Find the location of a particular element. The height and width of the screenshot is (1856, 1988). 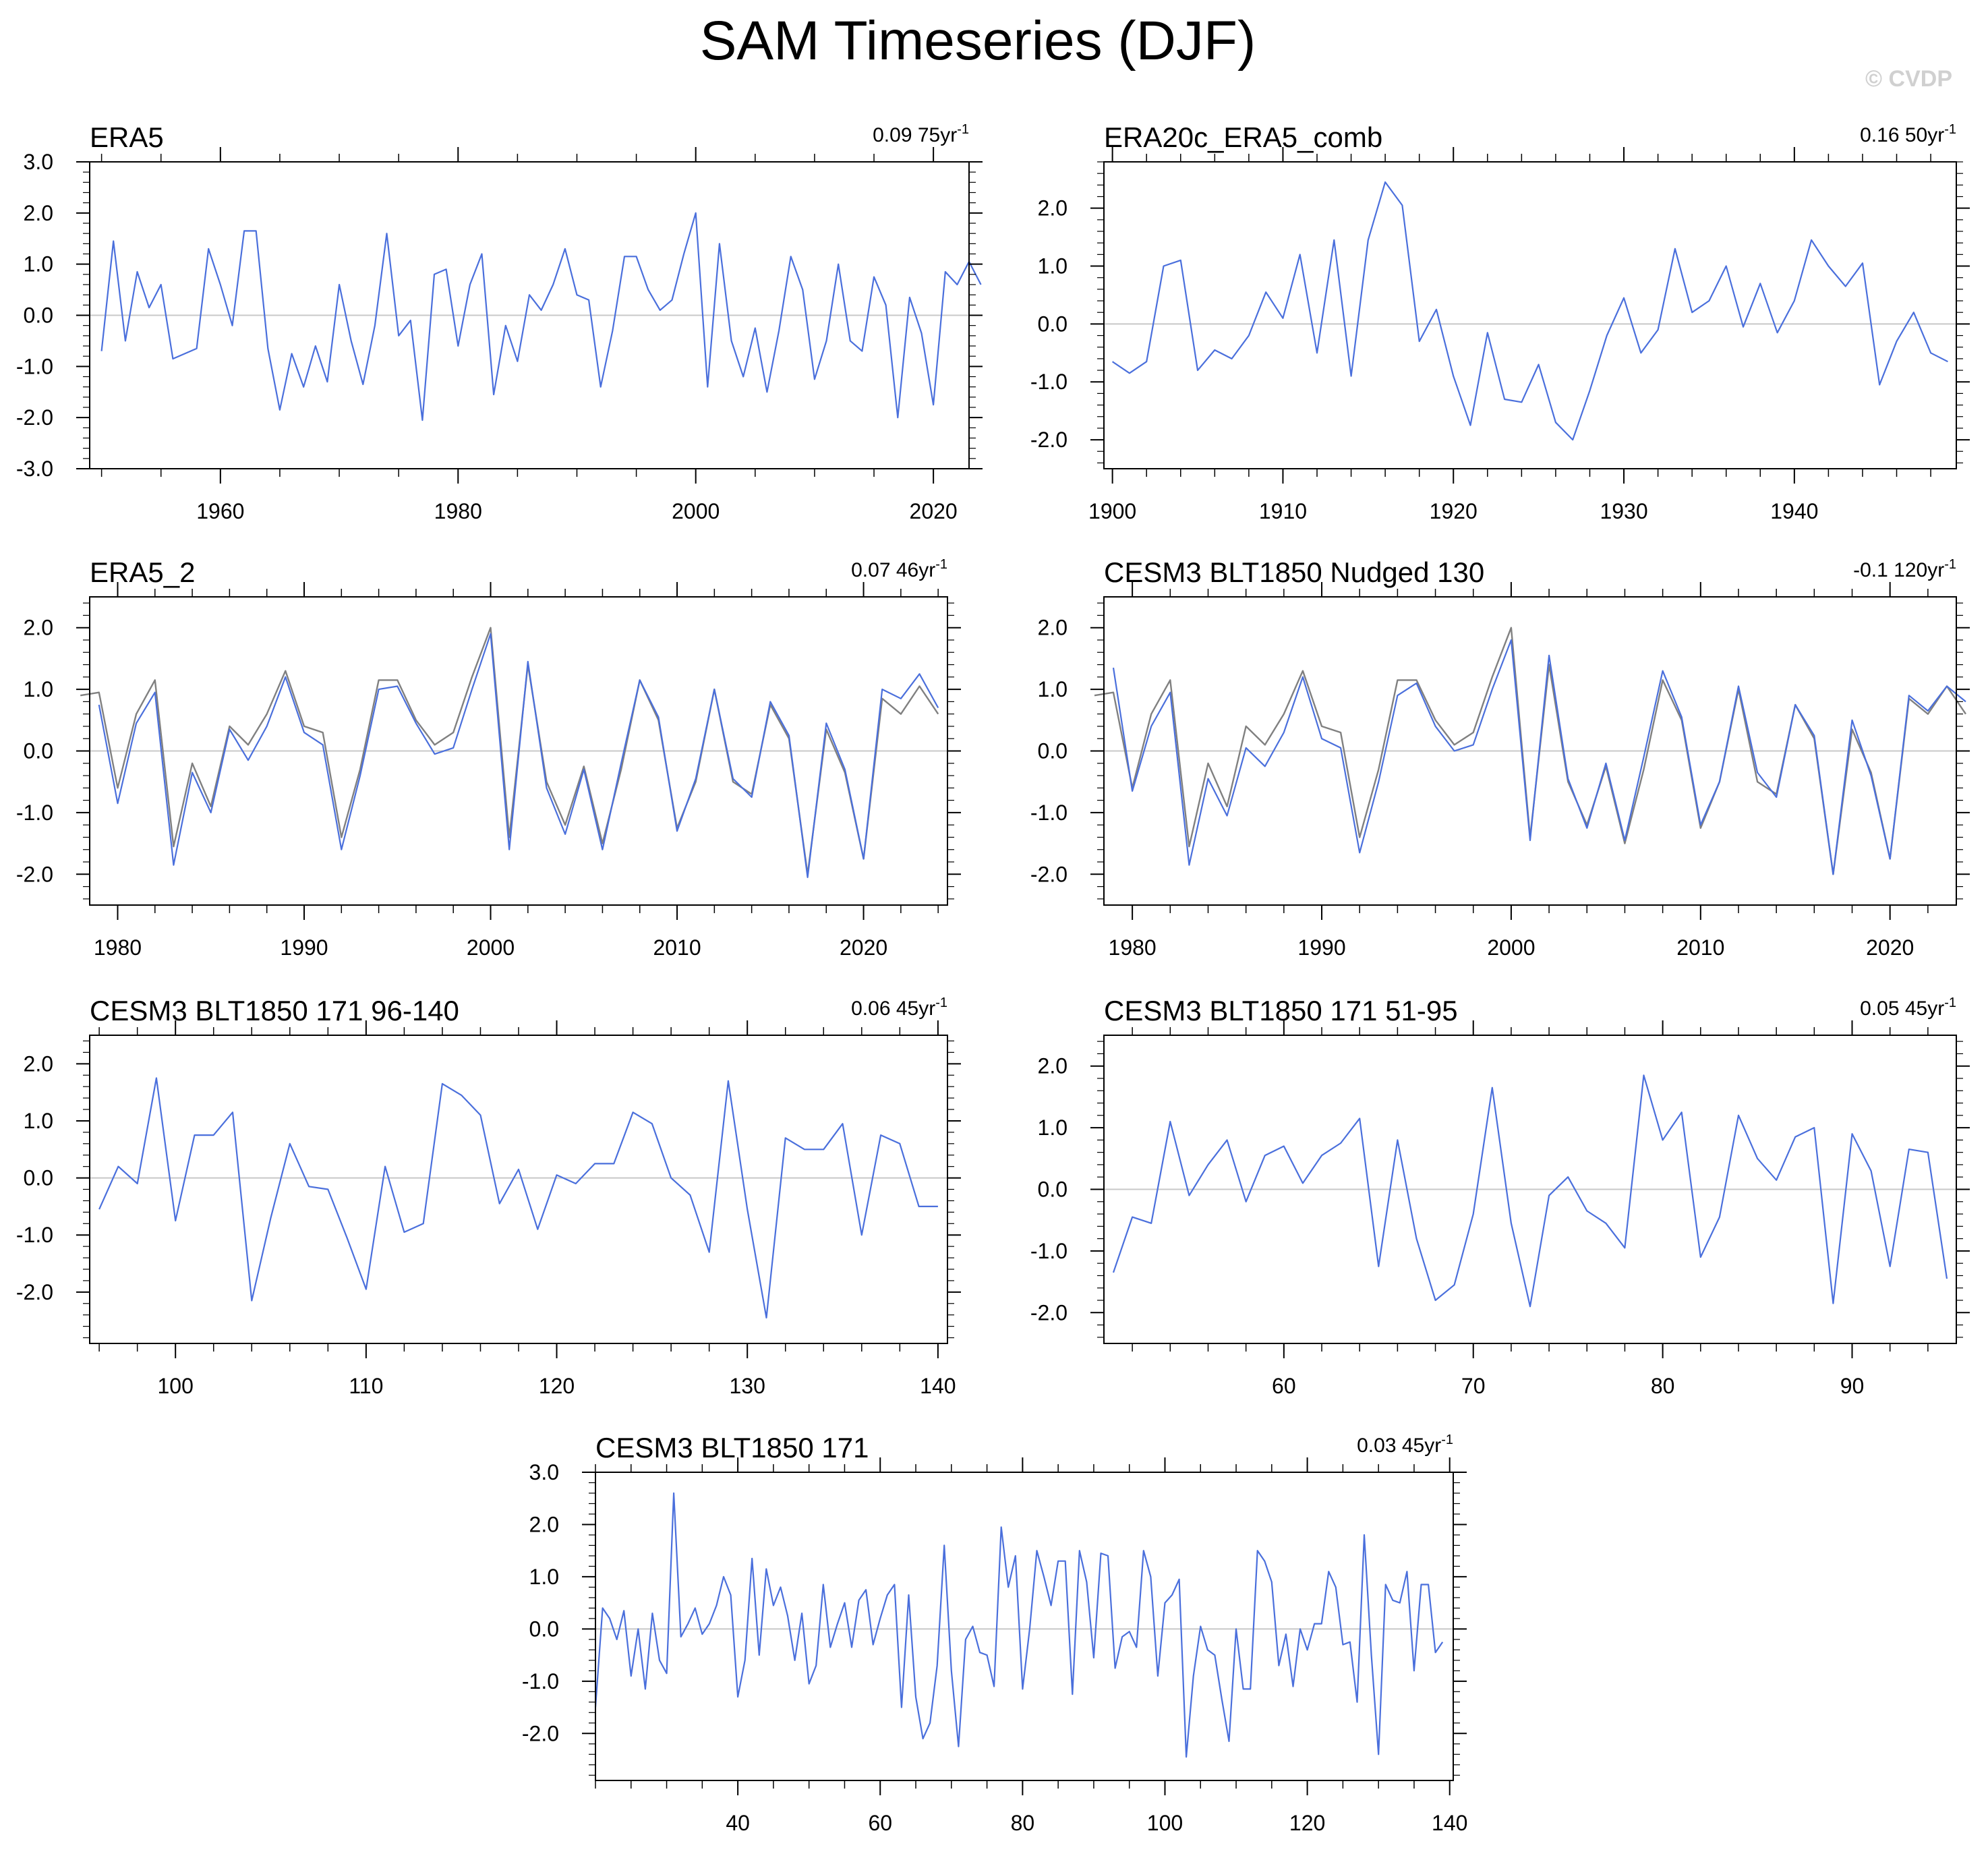

trend-label: 0.05 45yr-1 is located at coordinates (1908, 1007).